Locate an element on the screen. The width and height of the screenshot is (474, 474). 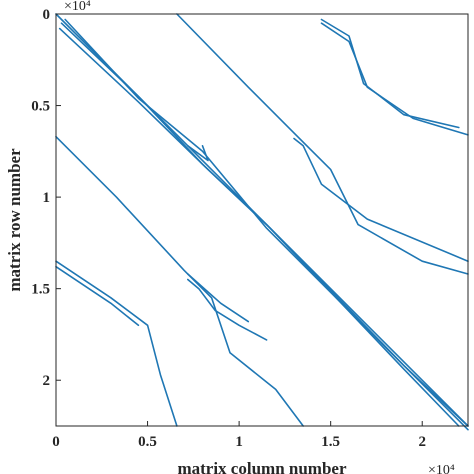
y-tick-label: 2 is located at coordinates (47, 381).